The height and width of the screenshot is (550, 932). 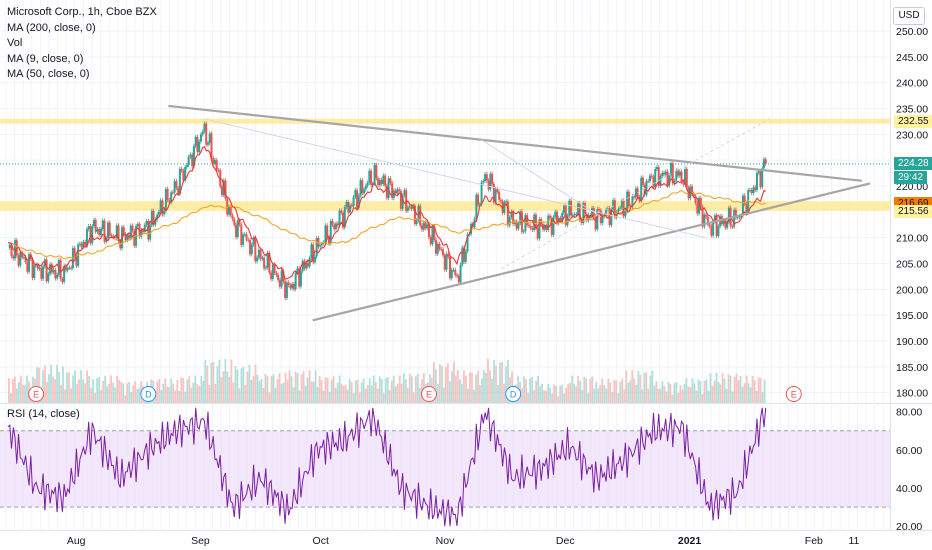 What do you see at coordinates (912, 84) in the screenshot?
I see `price-tick-label: 240.00` at bounding box center [912, 84].